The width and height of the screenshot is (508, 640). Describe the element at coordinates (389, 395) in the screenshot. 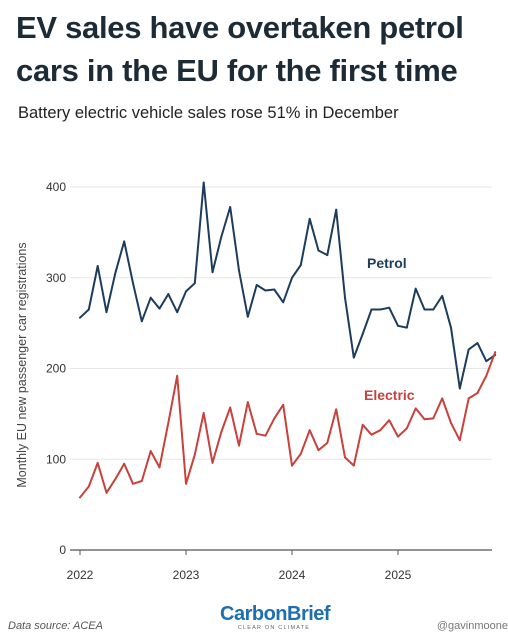

I see `series-label-electric: Electric` at that location.